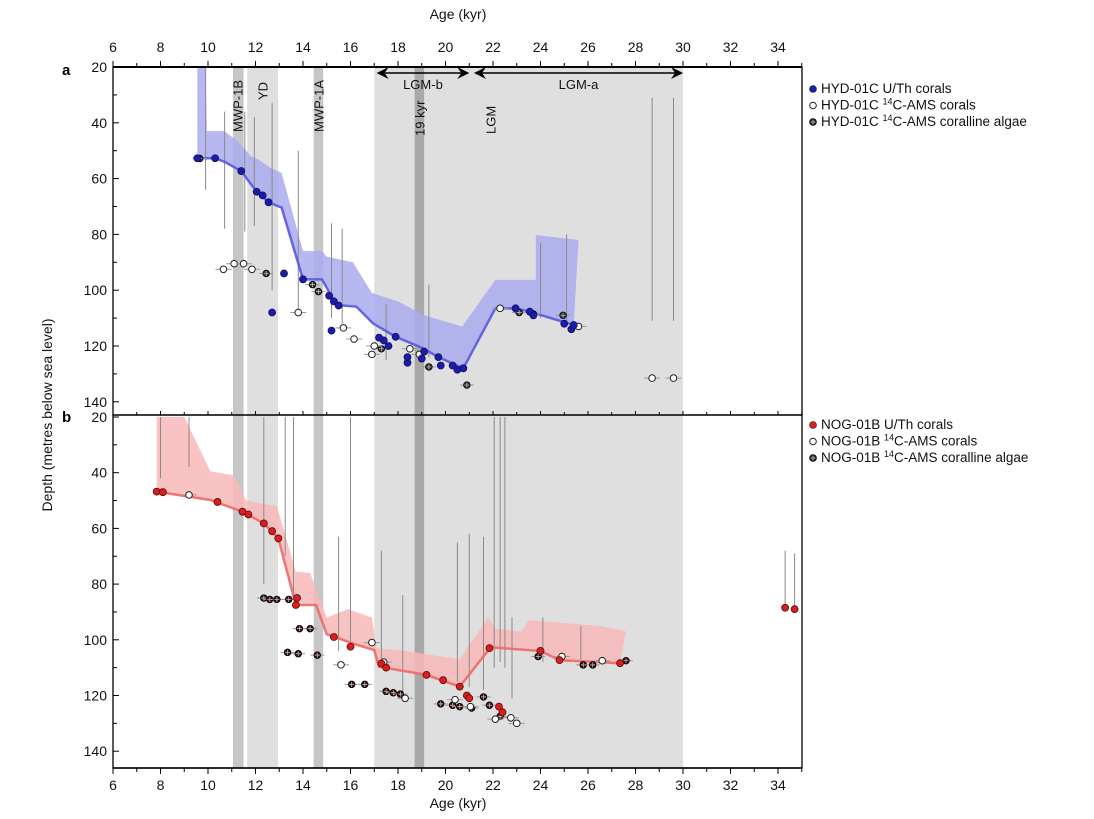  I want to click on x-tick-label-bottom: 26, so click(588, 785).